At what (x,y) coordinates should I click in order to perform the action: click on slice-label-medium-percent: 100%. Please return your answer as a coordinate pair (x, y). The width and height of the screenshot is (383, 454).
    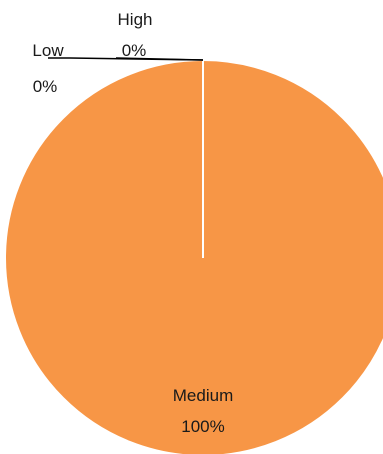
    Looking at the image, I should click on (202, 426).